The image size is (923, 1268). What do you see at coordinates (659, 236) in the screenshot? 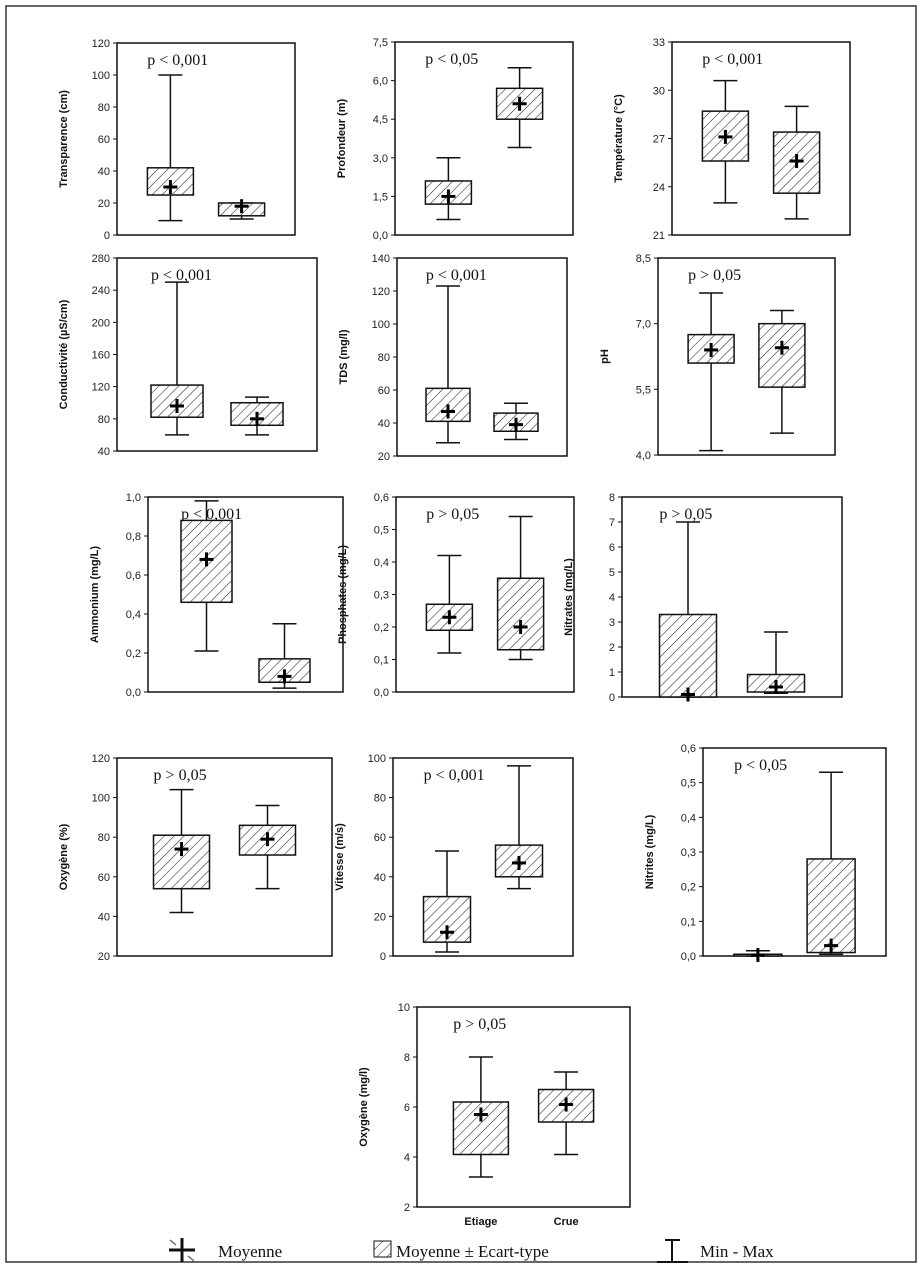
I see `y-tick-label: 21` at bounding box center [659, 236].